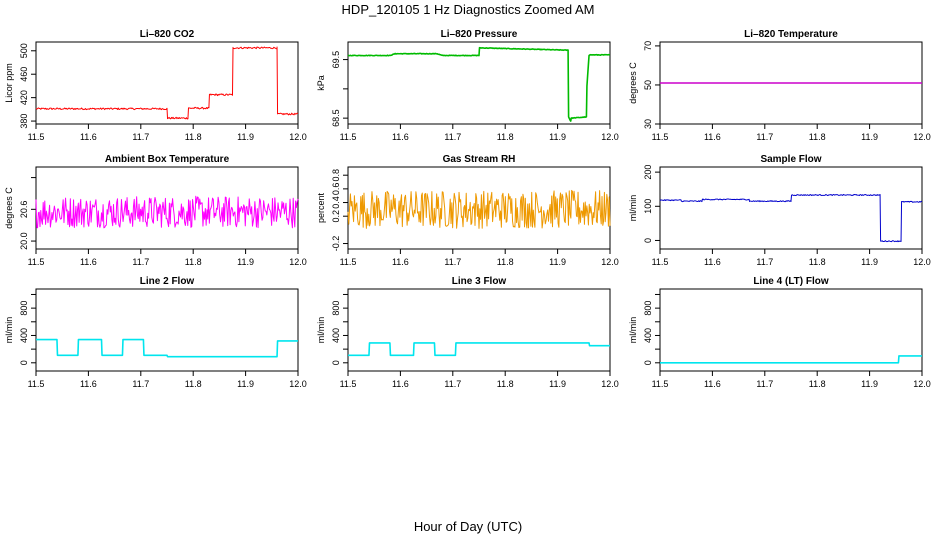 This screenshot has height=540, width=936. I want to click on y-axis-label: Licor ppm, so click(9, 83).